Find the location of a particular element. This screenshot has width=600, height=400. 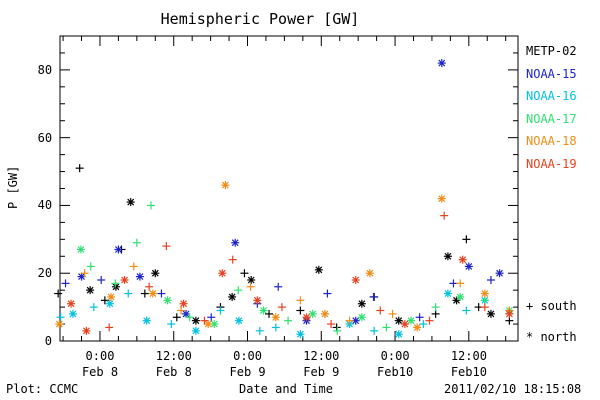

x-axis-label: Date and Time is located at coordinates (286, 389).